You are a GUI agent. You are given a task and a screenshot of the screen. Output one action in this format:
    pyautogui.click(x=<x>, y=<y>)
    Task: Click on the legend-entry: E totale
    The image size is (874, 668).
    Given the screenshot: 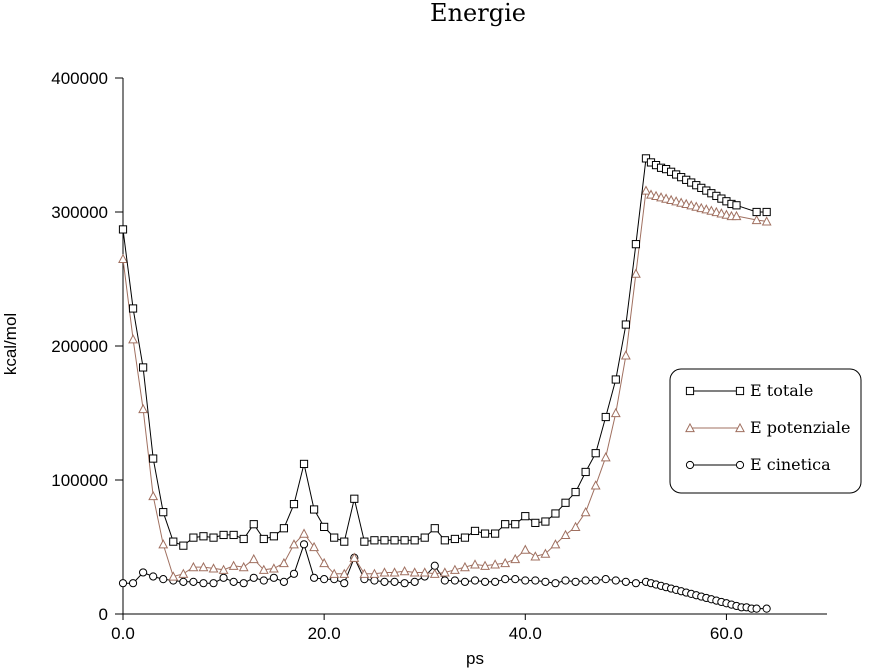 What is the action you would take?
    pyautogui.click(x=749, y=390)
    